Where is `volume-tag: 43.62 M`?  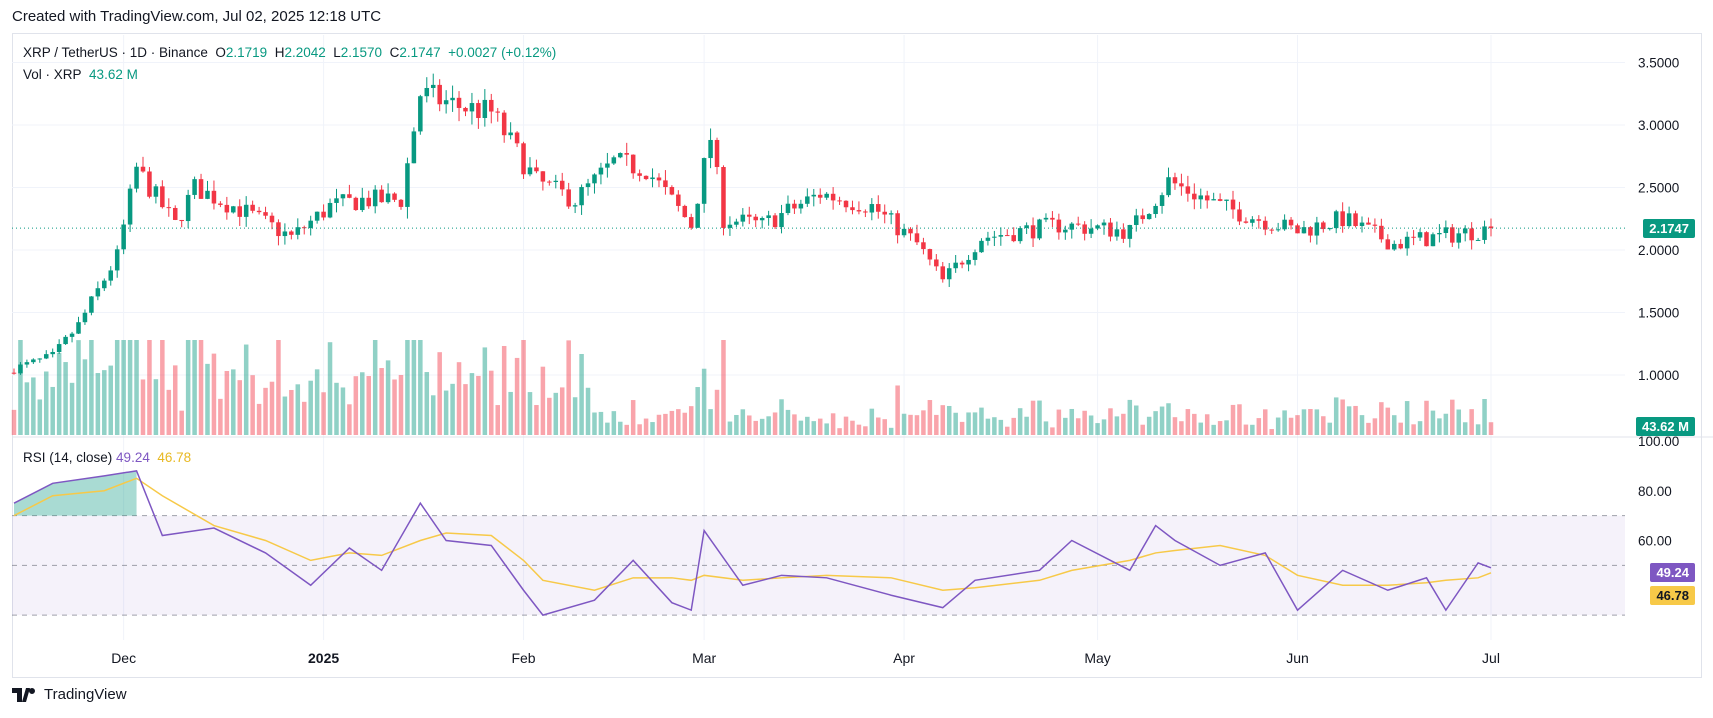 volume-tag: 43.62 M is located at coordinates (1665, 426).